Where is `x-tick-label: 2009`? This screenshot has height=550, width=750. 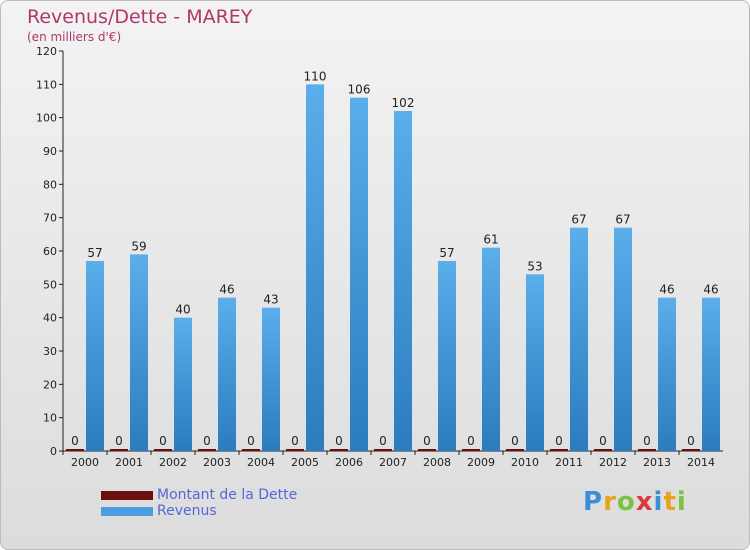 x-tick-label: 2009 is located at coordinates (481, 462).